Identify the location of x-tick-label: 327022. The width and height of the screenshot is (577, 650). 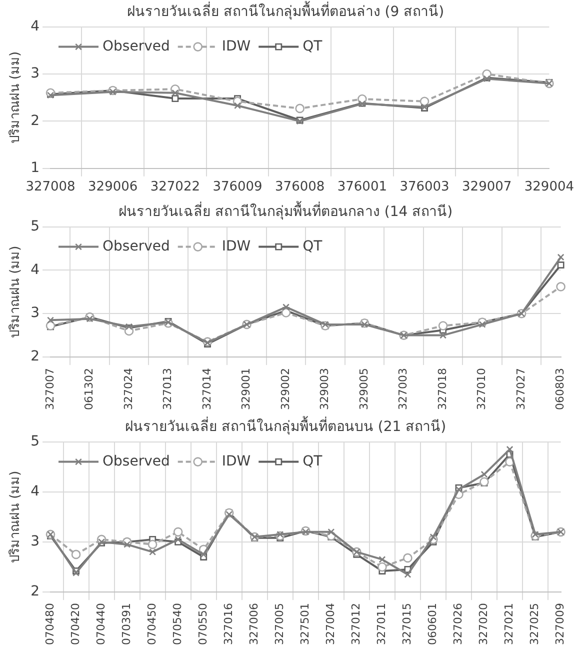
(175, 187).